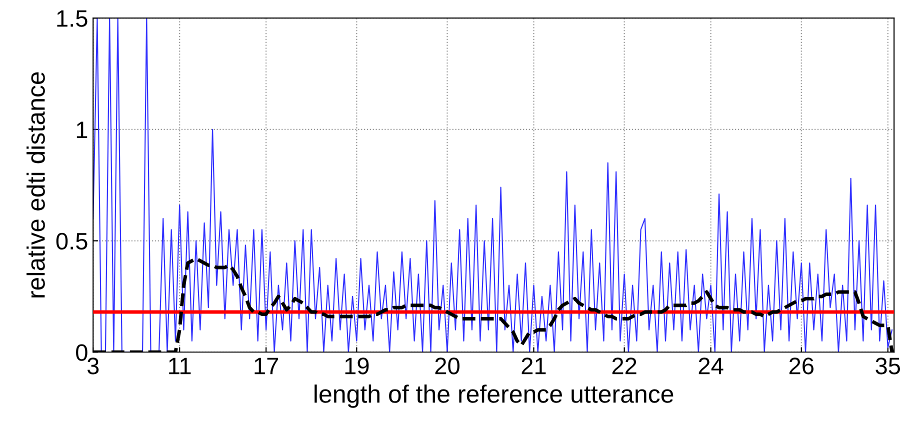  I want to click on y-tick-label: 0.5, so click(72, 241).